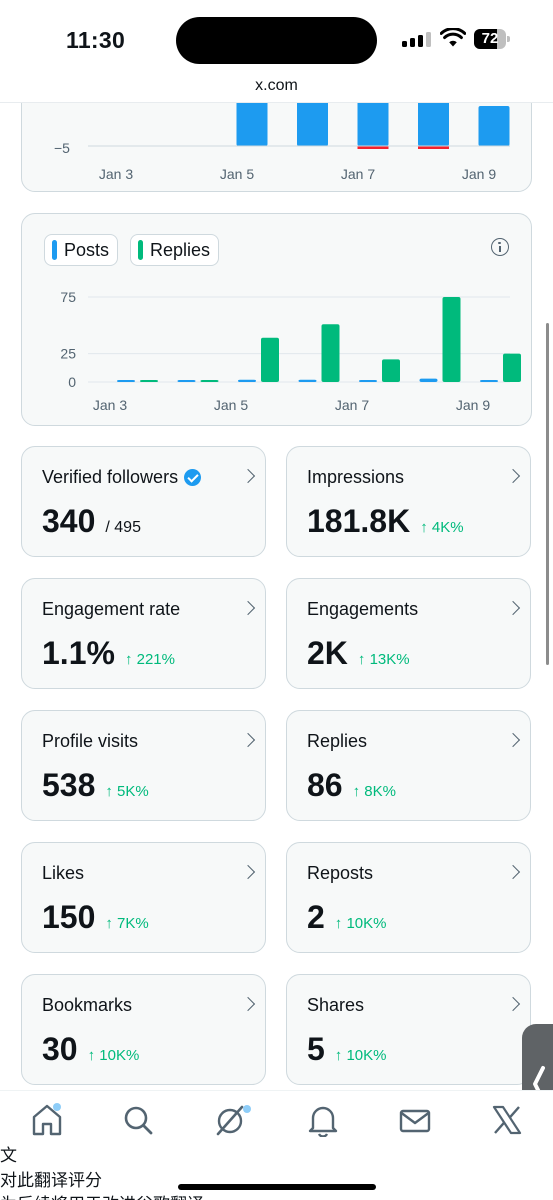 The image size is (553, 1200). I want to click on x-logo-icon, so click(507, 1120).